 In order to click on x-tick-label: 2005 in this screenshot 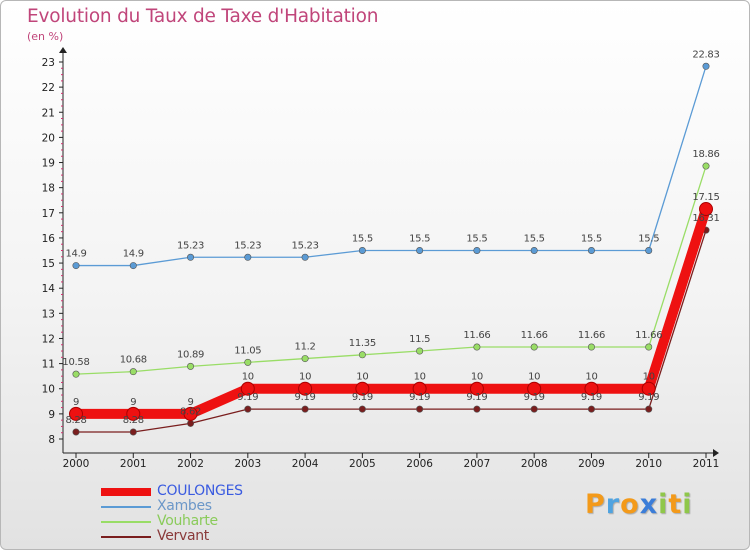, I will do `click(362, 464)`.